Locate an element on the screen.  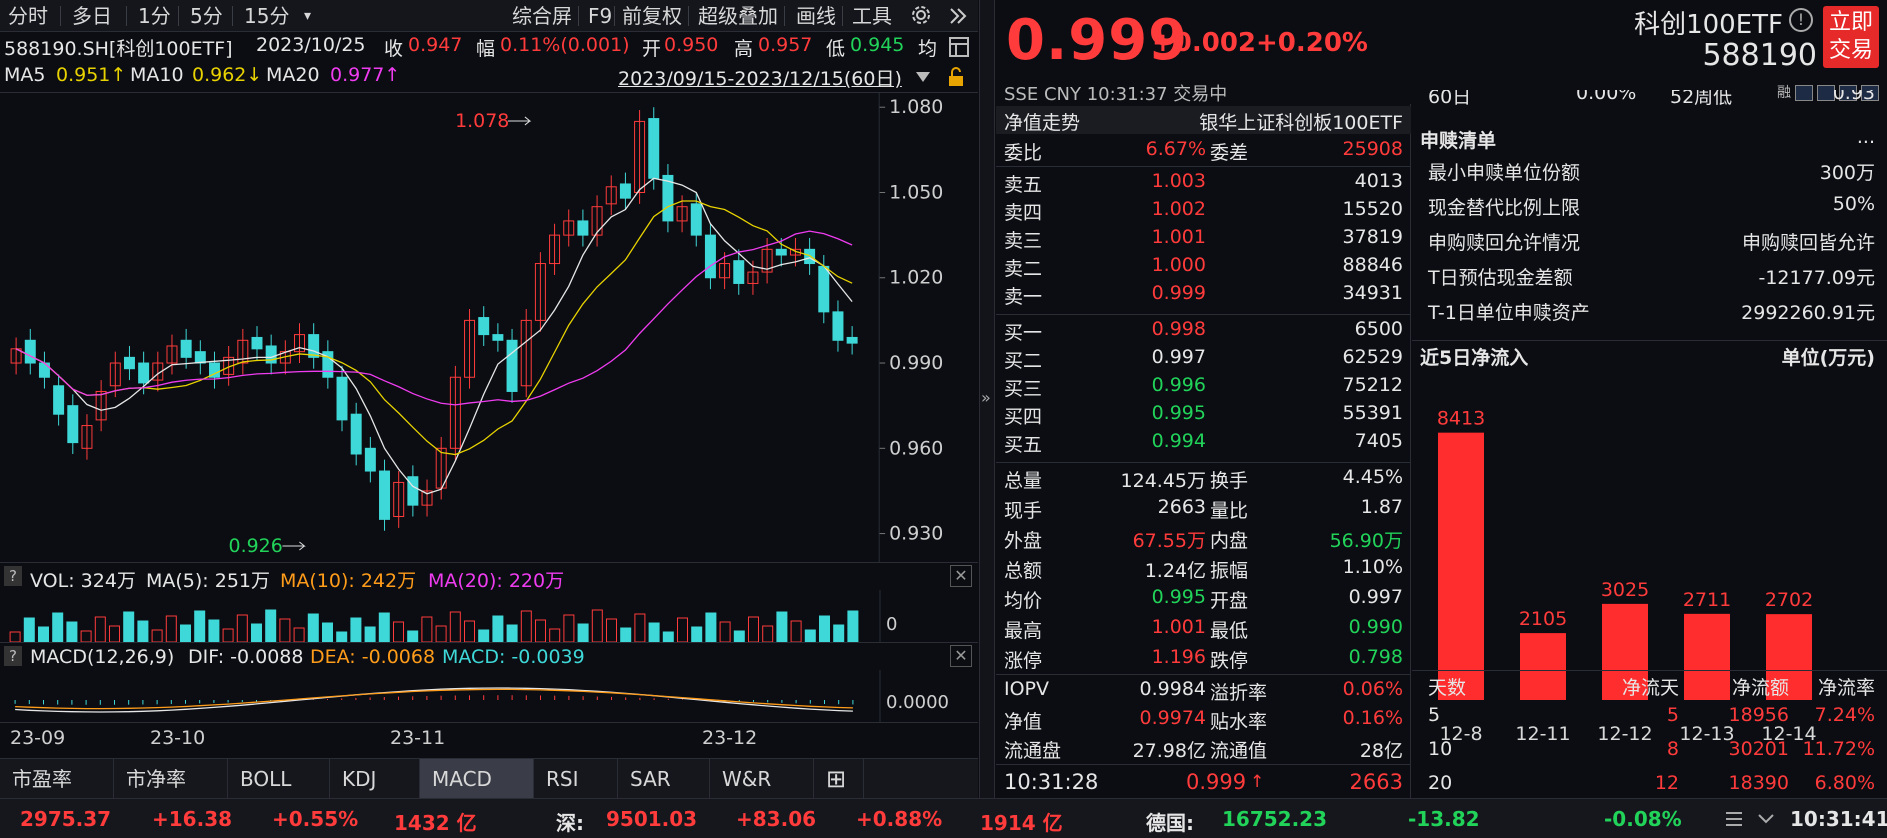
bell-icon is located at coordinates (1826, 93).